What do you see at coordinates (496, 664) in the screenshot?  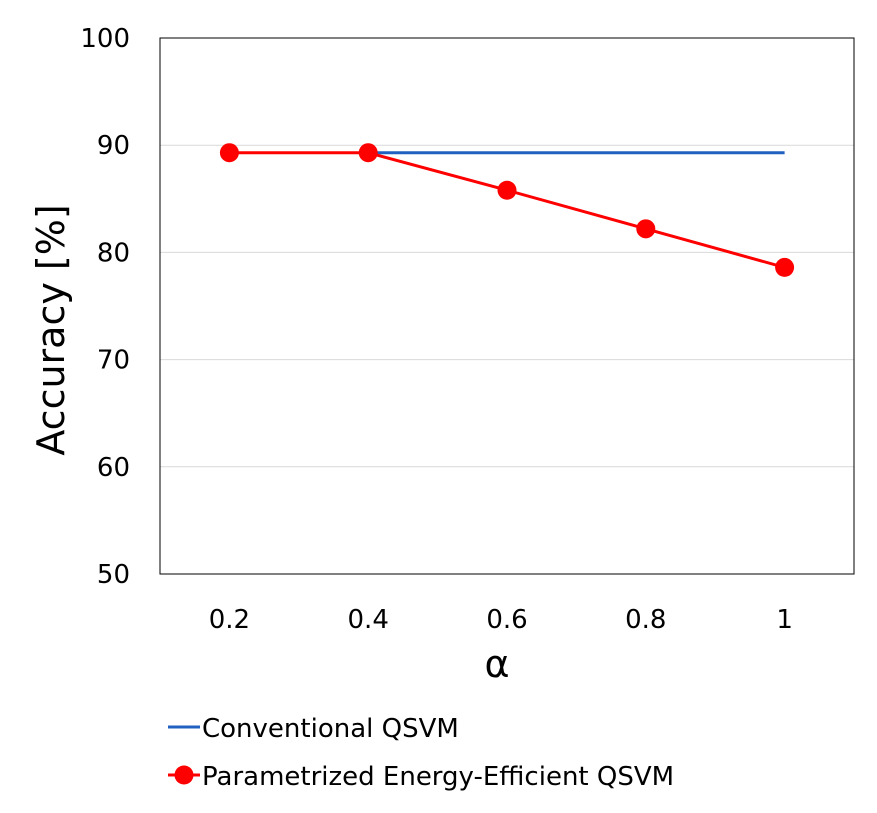 I see `x-axis-title: α` at bounding box center [496, 664].